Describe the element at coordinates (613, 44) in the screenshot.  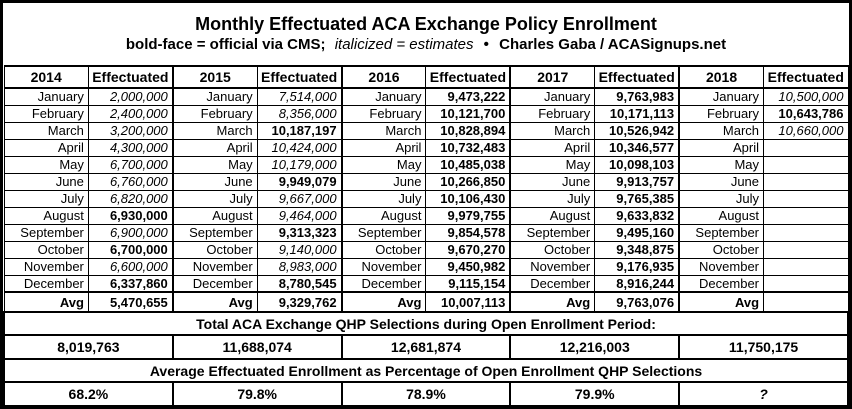
I see `credit-text: Charles Gaba / ACASignups.net` at that location.